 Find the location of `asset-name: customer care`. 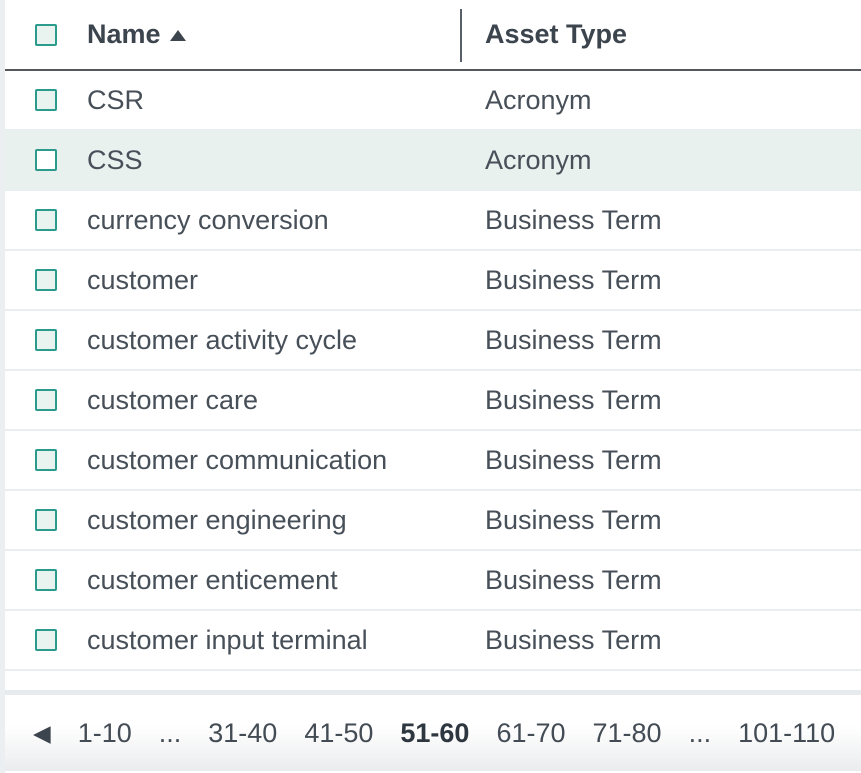

asset-name: customer care is located at coordinates (173, 399).